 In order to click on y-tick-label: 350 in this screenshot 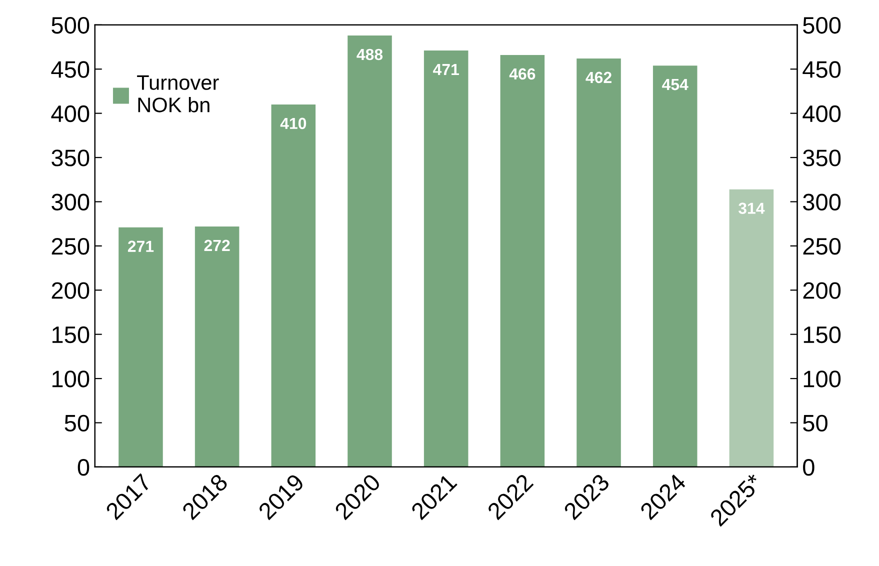, I will do `click(71, 158)`.